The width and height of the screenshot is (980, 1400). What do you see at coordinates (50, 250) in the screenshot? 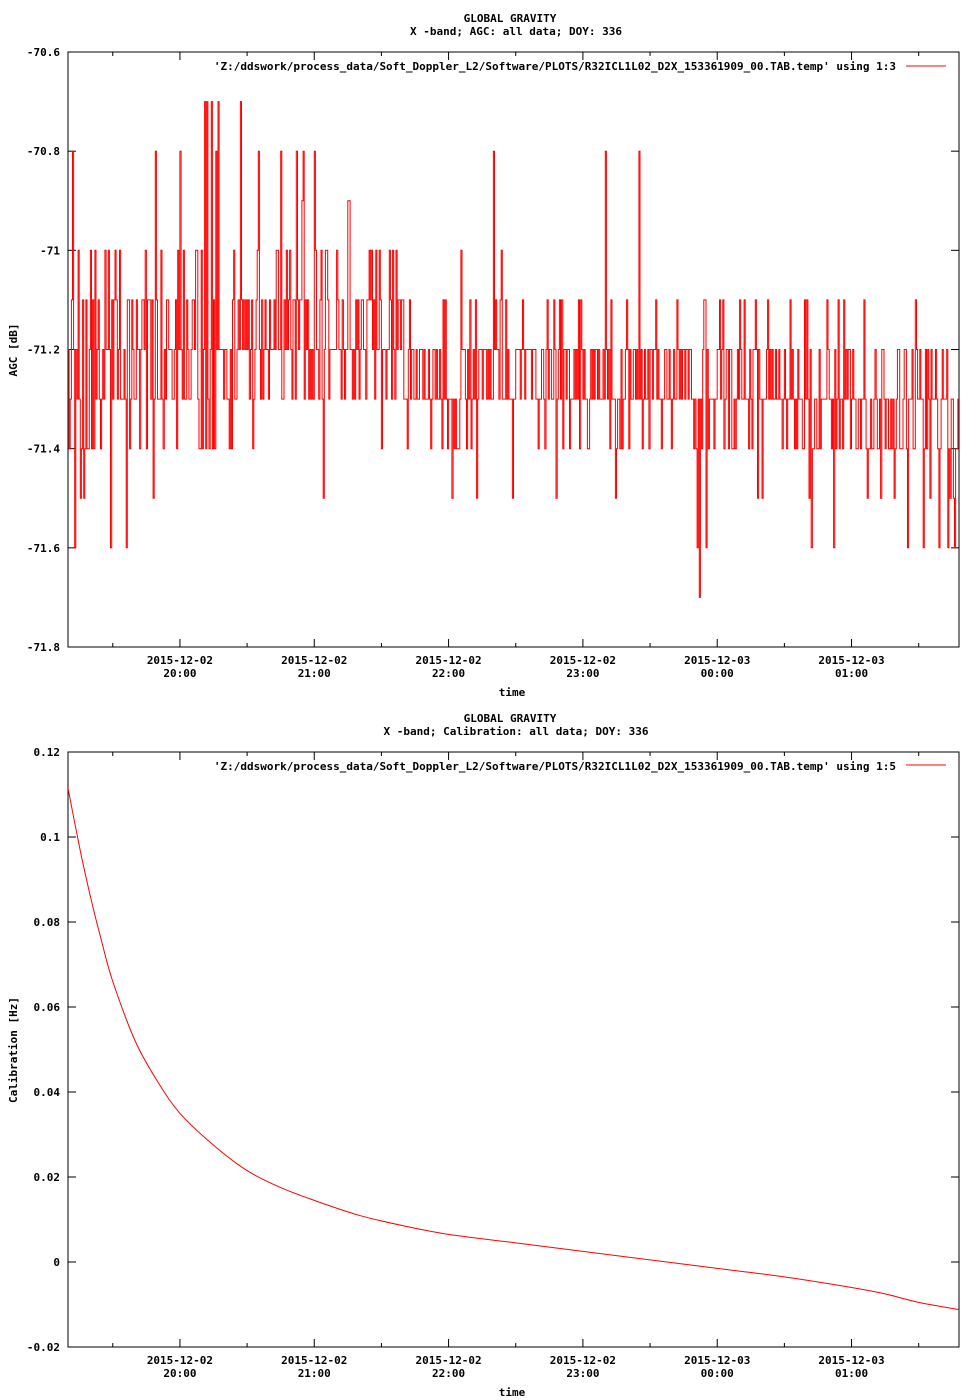
I see `agc-ytick-label: -71` at bounding box center [50, 250].